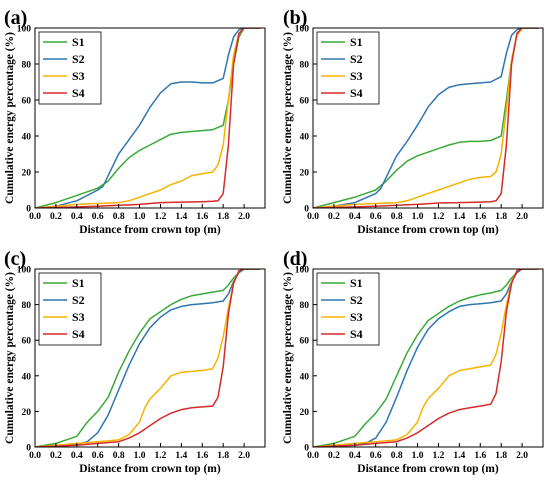 The width and height of the screenshot is (550, 480). I want to click on panel-label: (b), so click(295, 18).